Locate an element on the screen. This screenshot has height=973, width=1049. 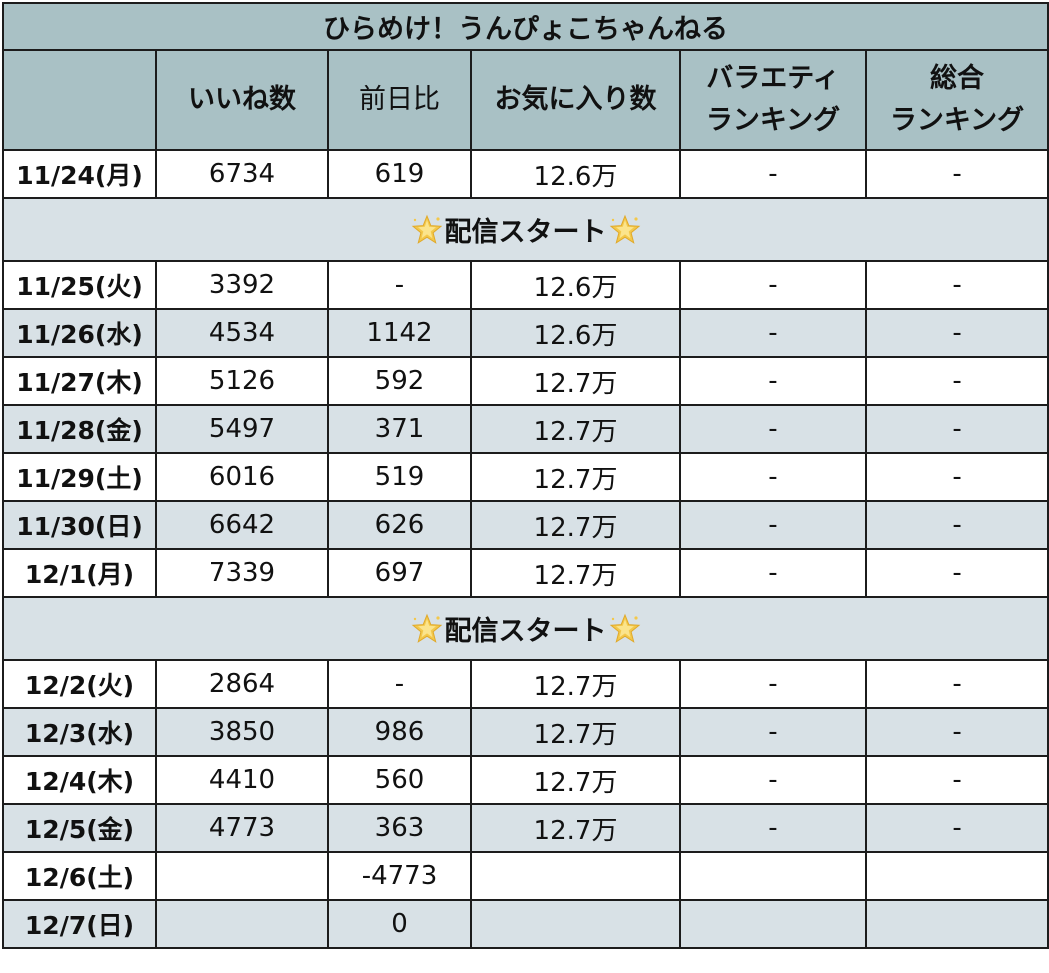
likes-cell is located at coordinates (242, 876).